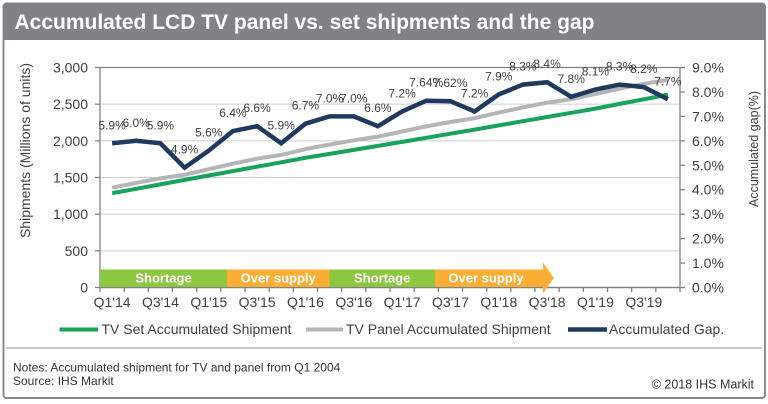 Image resolution: width=768 pixels, height=404 pixels. What do you see at coordinates (209, 133) in the screenshot?
I see `svg-text: 5.6%` at bounding box center [209, 133].